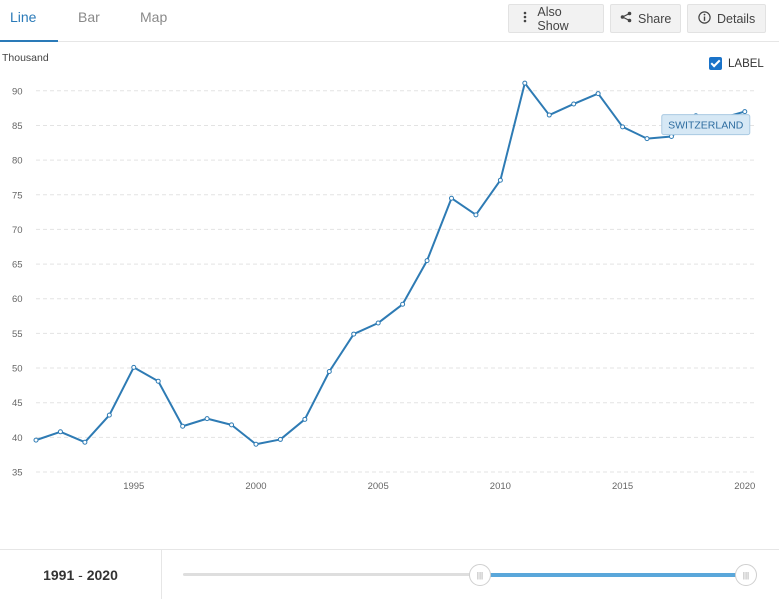 The image size is (779, 599). I want to click on share-button: Share, so click(645, 18).